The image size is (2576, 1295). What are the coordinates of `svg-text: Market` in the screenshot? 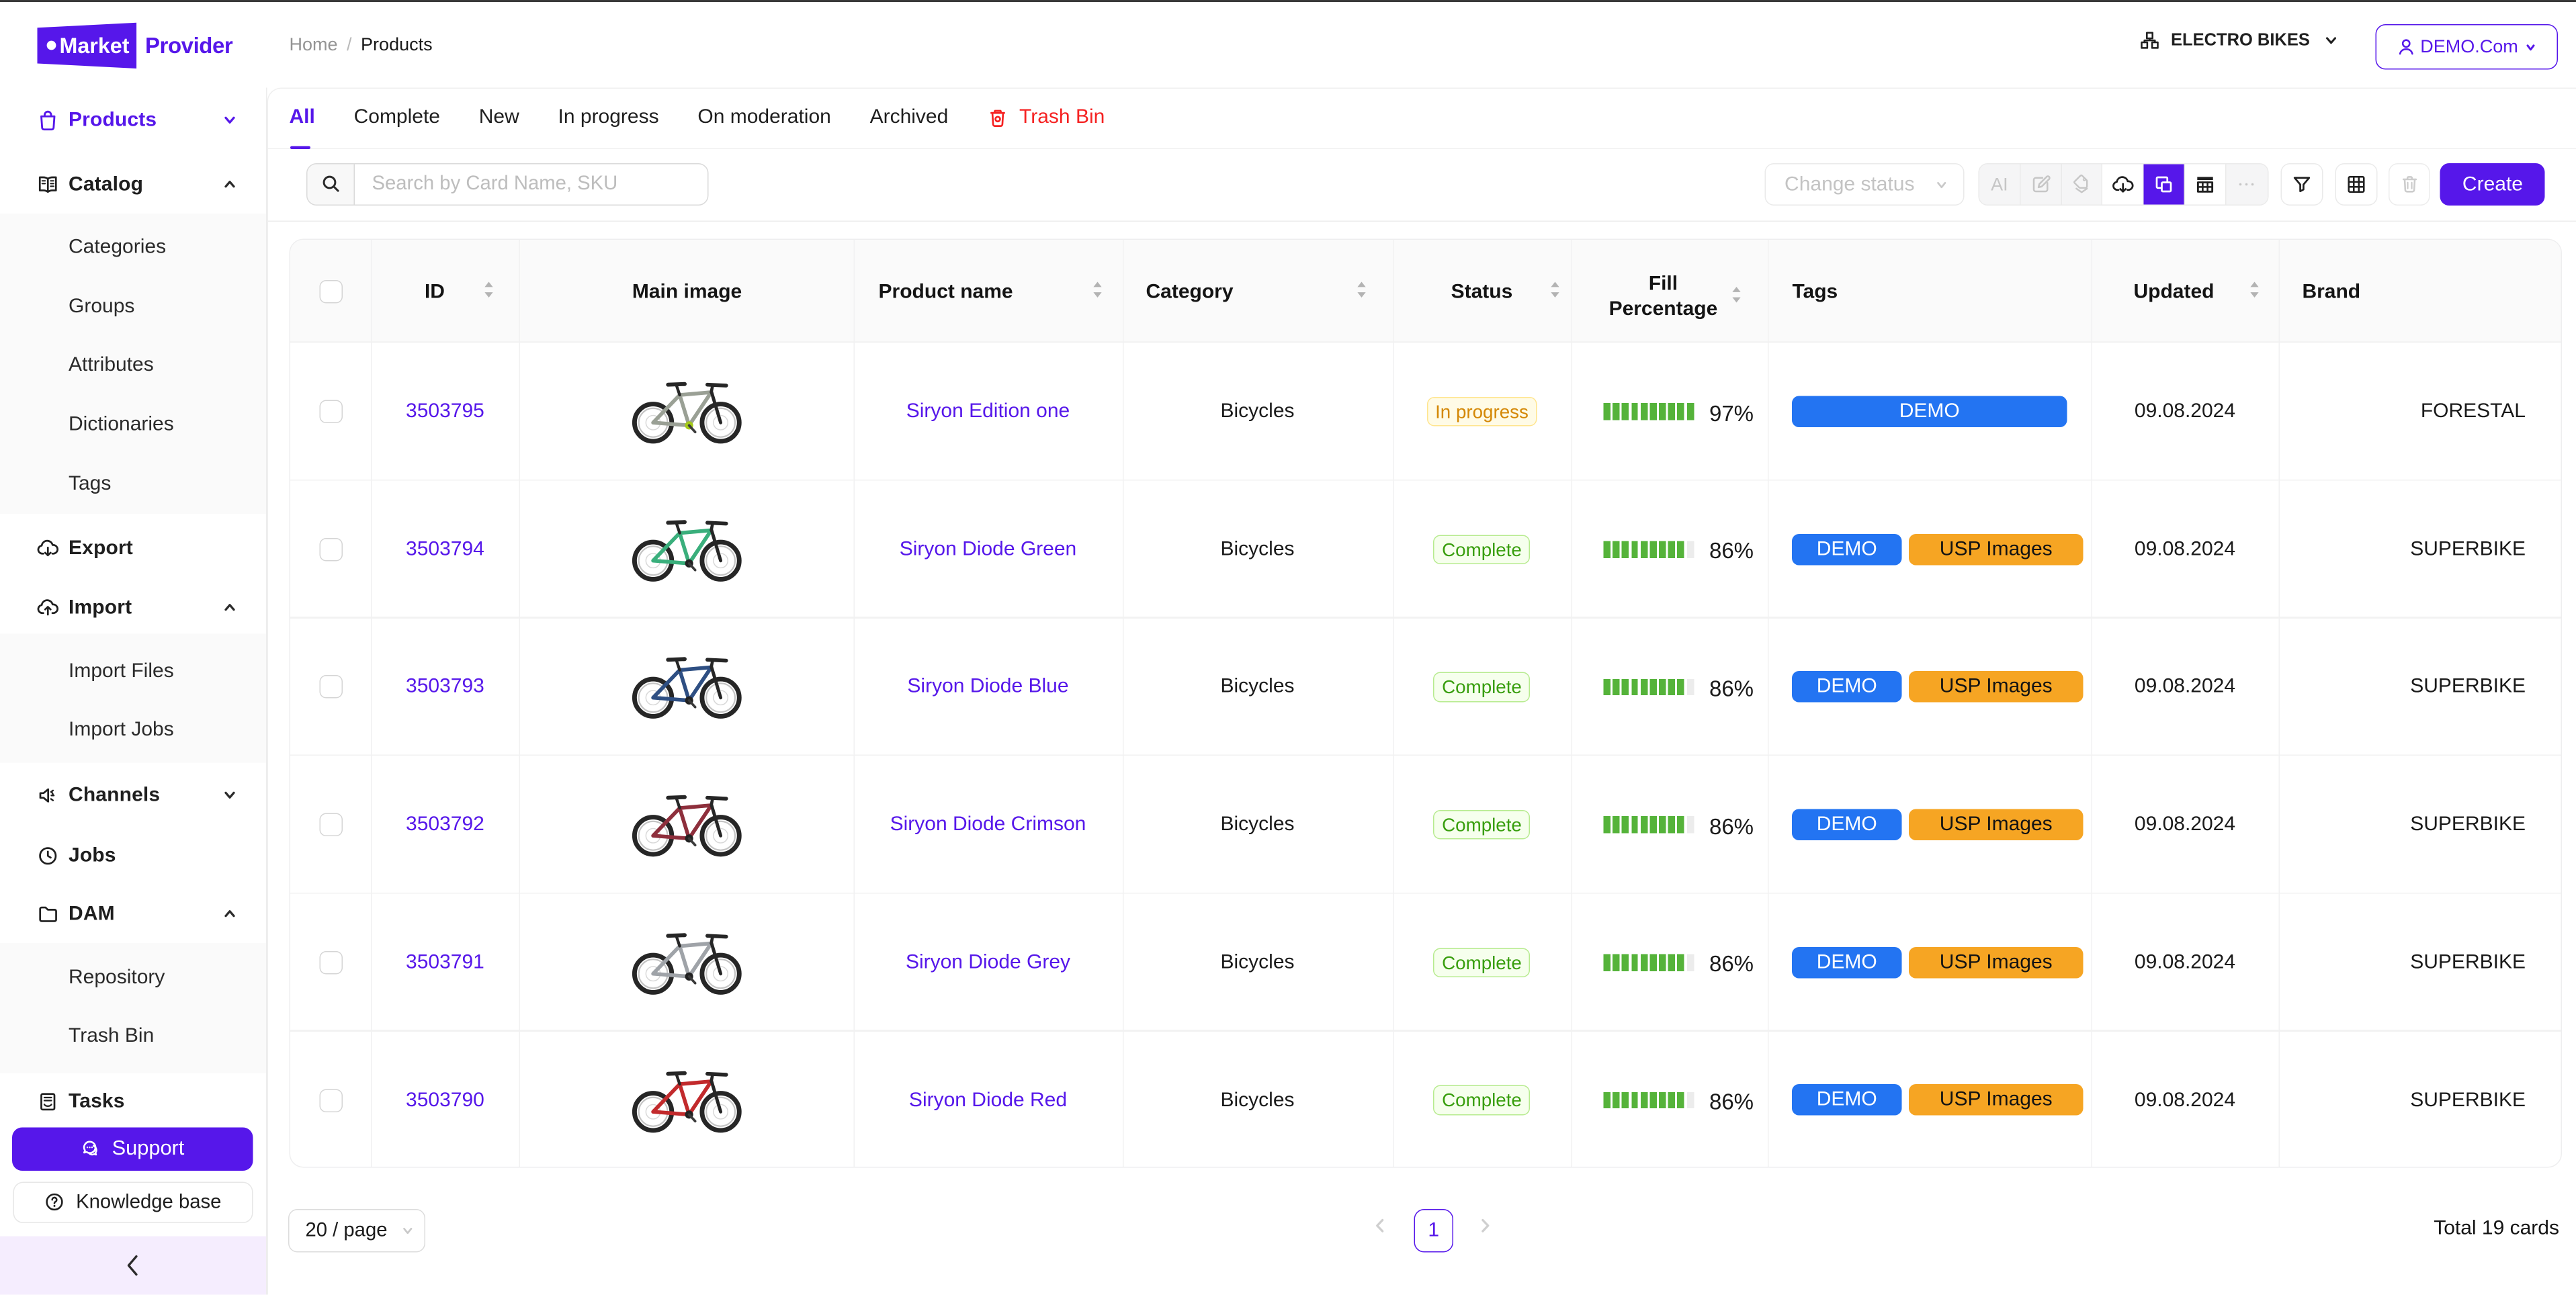 It's located at (95, 46).